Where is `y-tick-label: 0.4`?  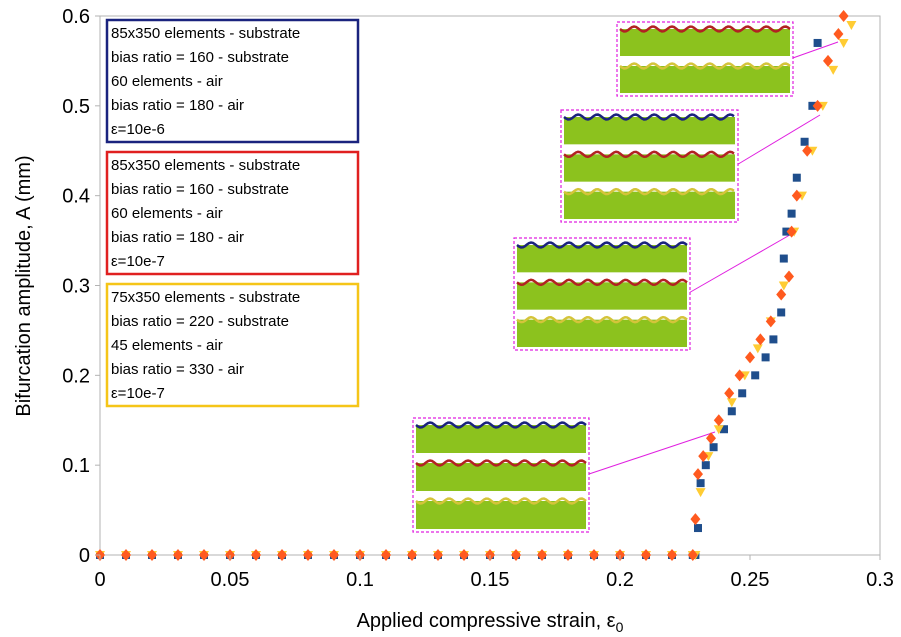
y-tick-label: 0.4 is located at coordinates (76, 197).